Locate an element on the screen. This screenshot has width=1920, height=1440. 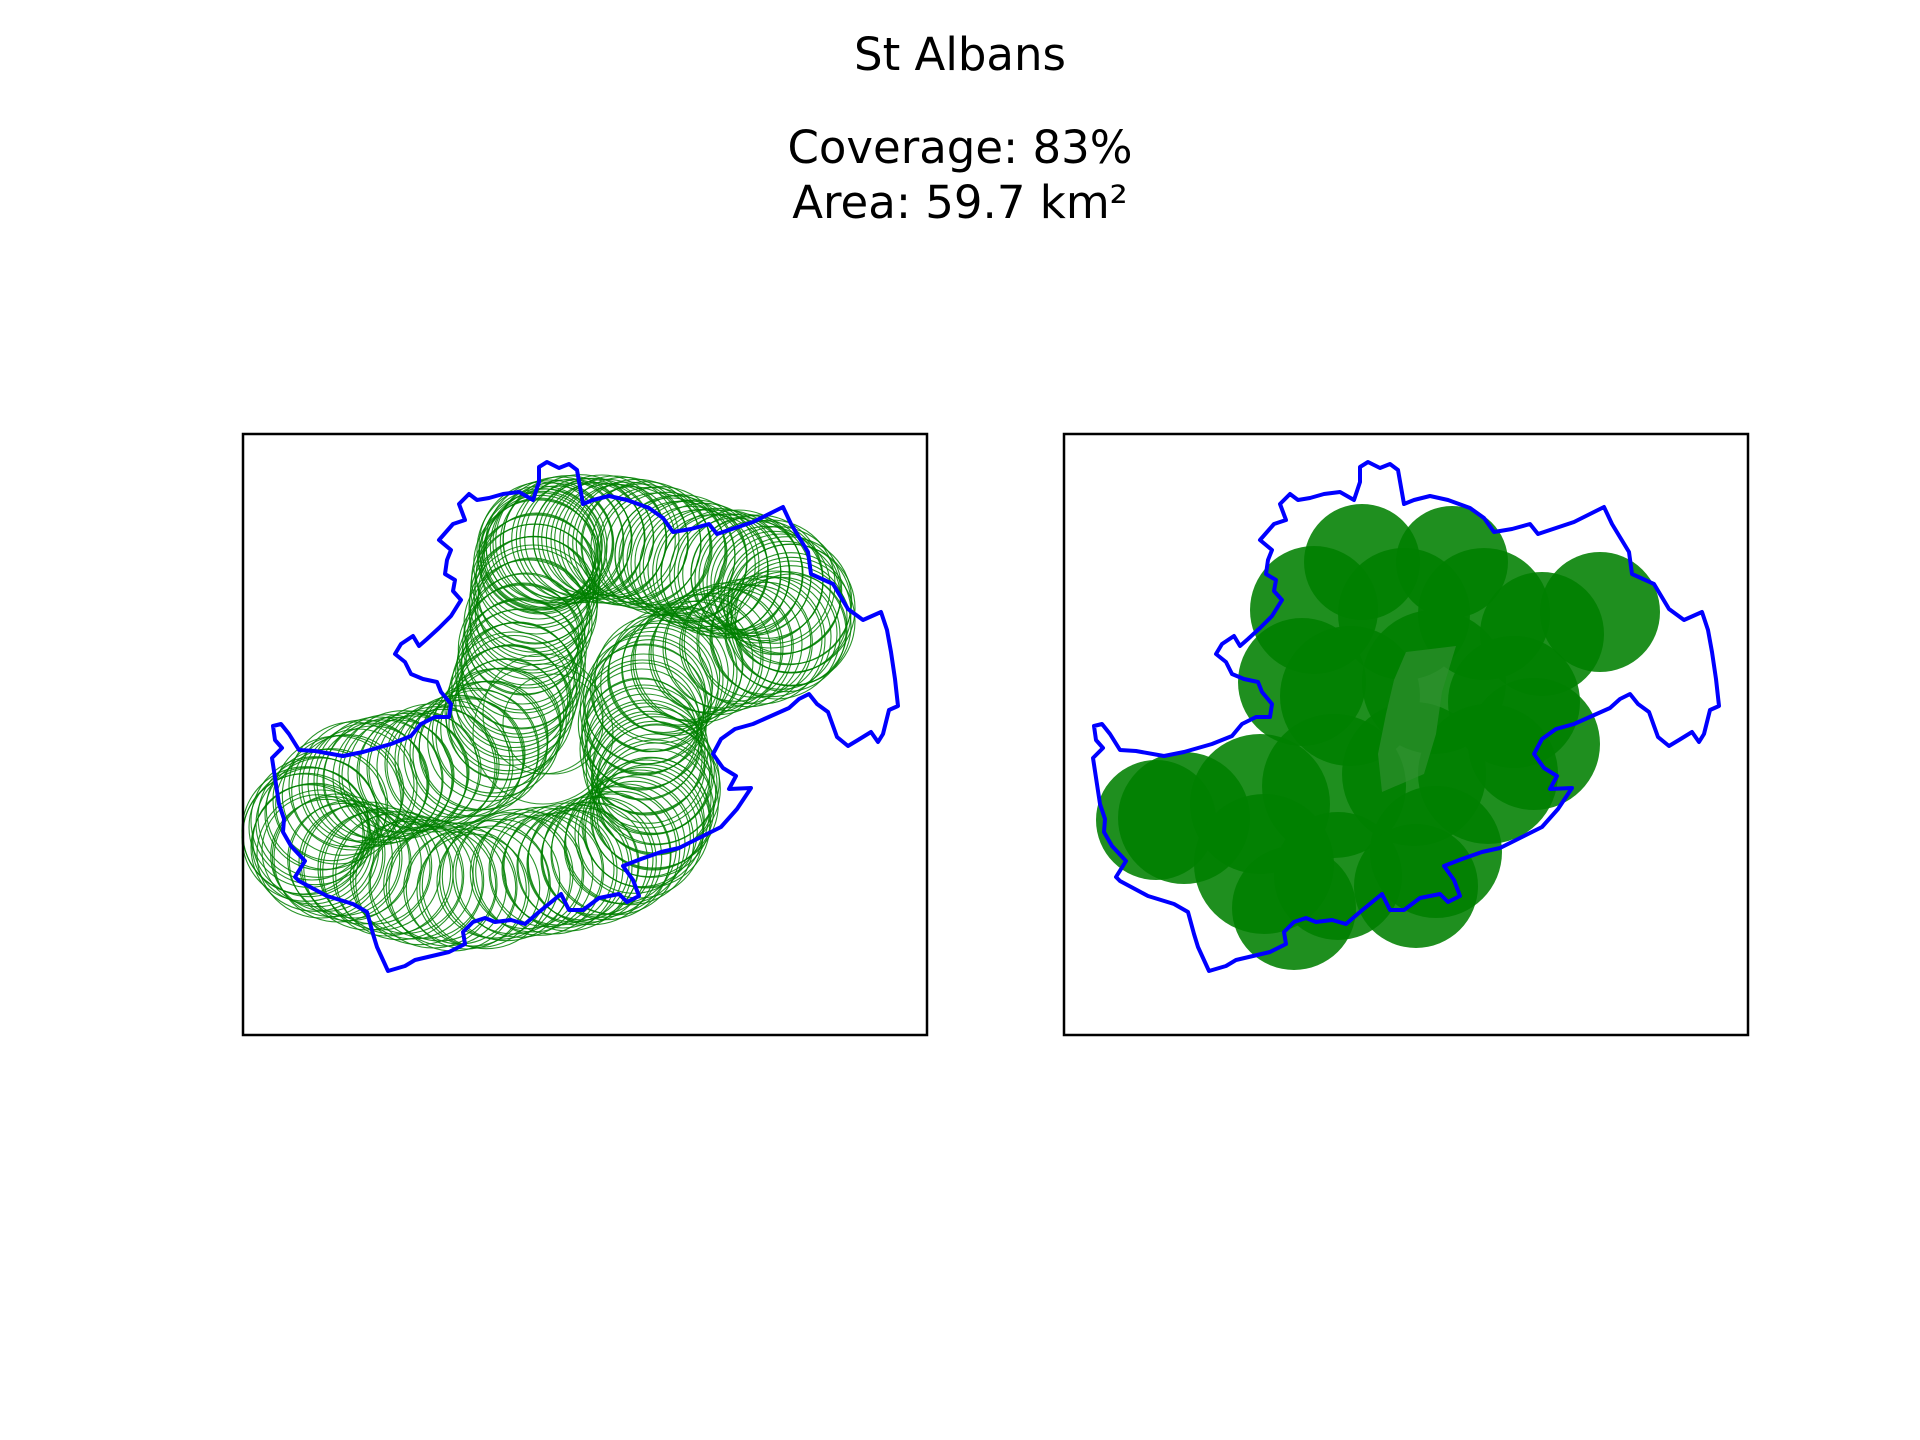
coverage-circles-filled is located at coordinates (1378, 737).